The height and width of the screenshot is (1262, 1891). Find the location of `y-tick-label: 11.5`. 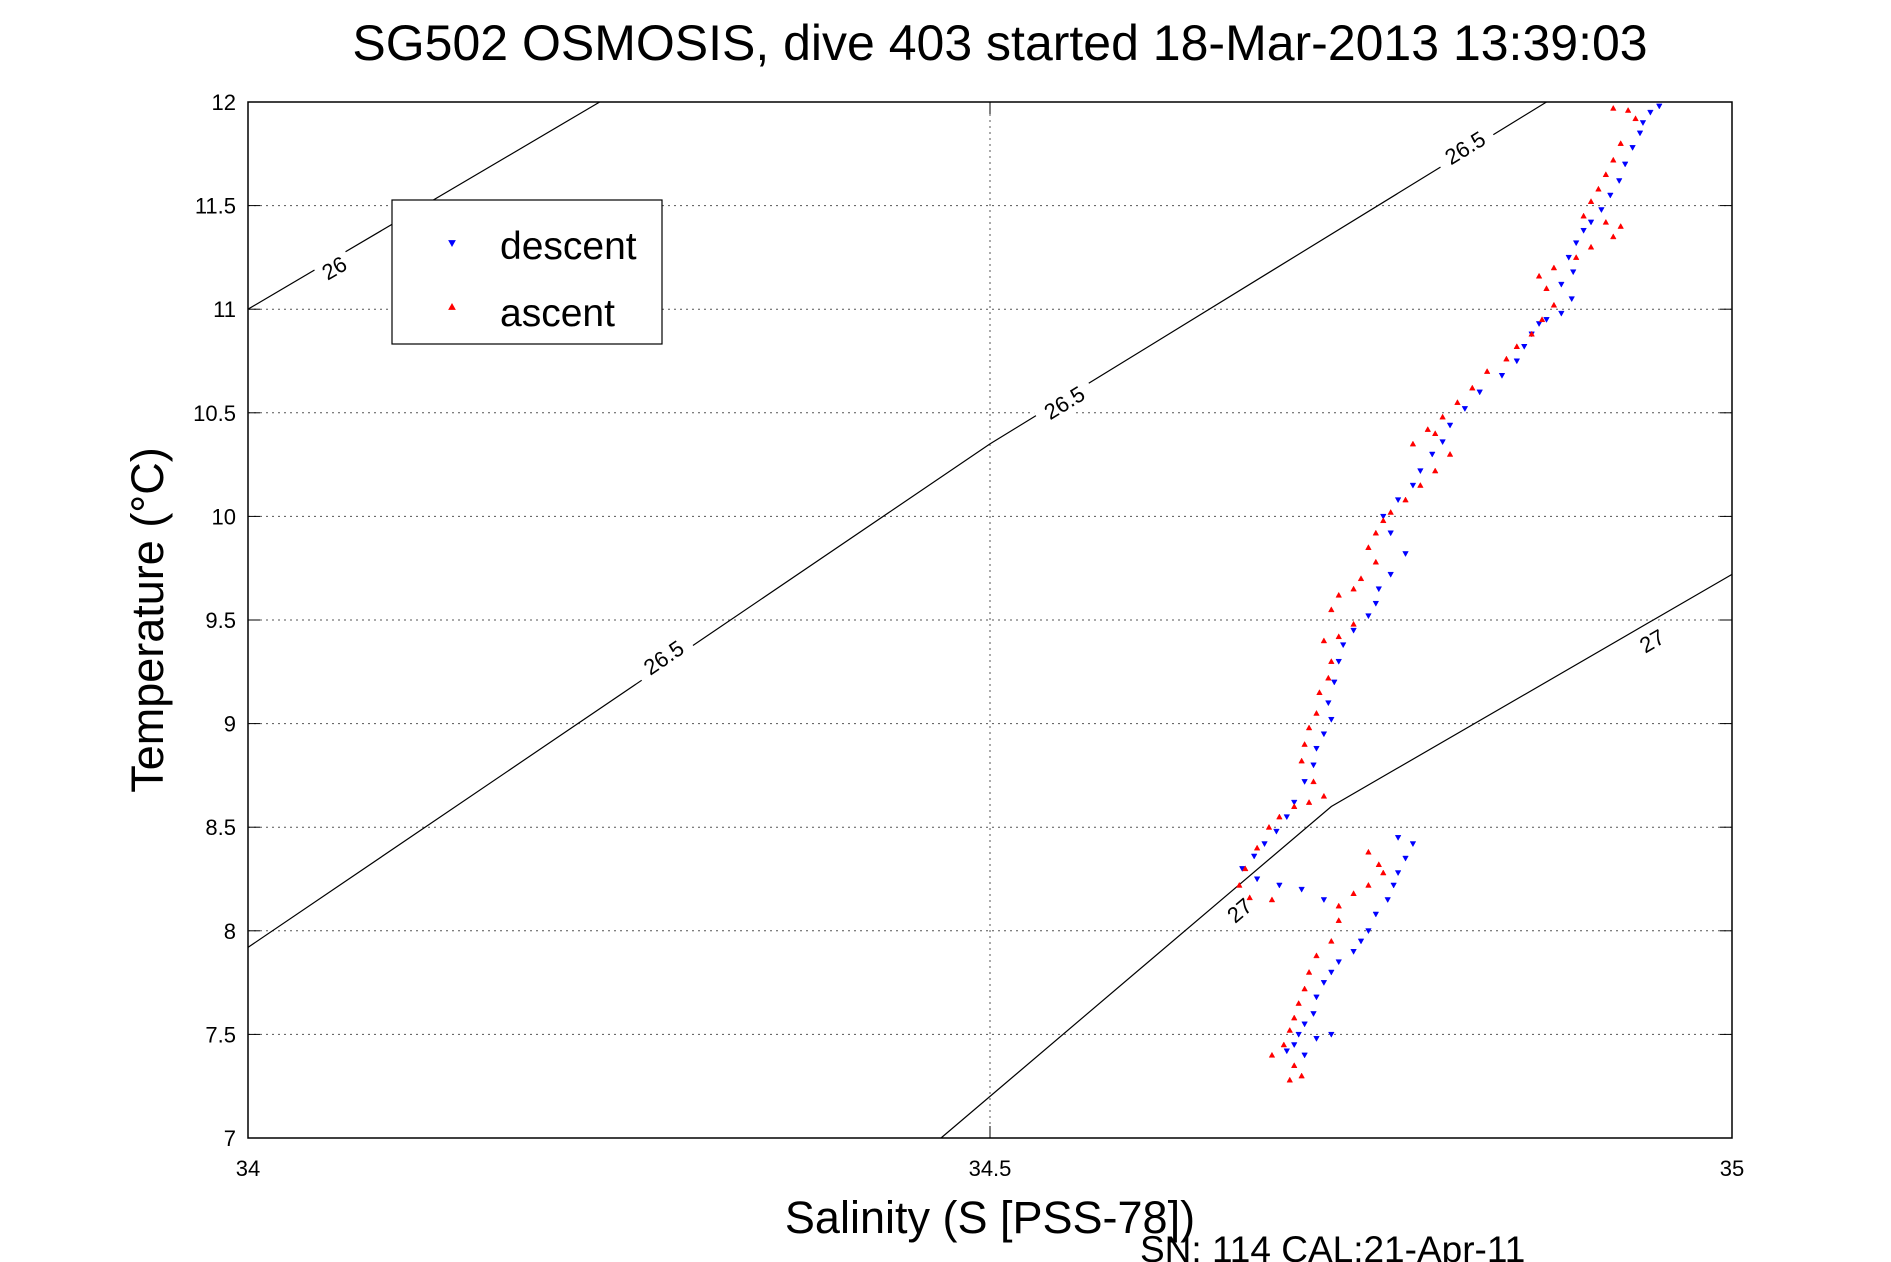

y-tick-label: 11.5 is located at coordinates (215, 206).